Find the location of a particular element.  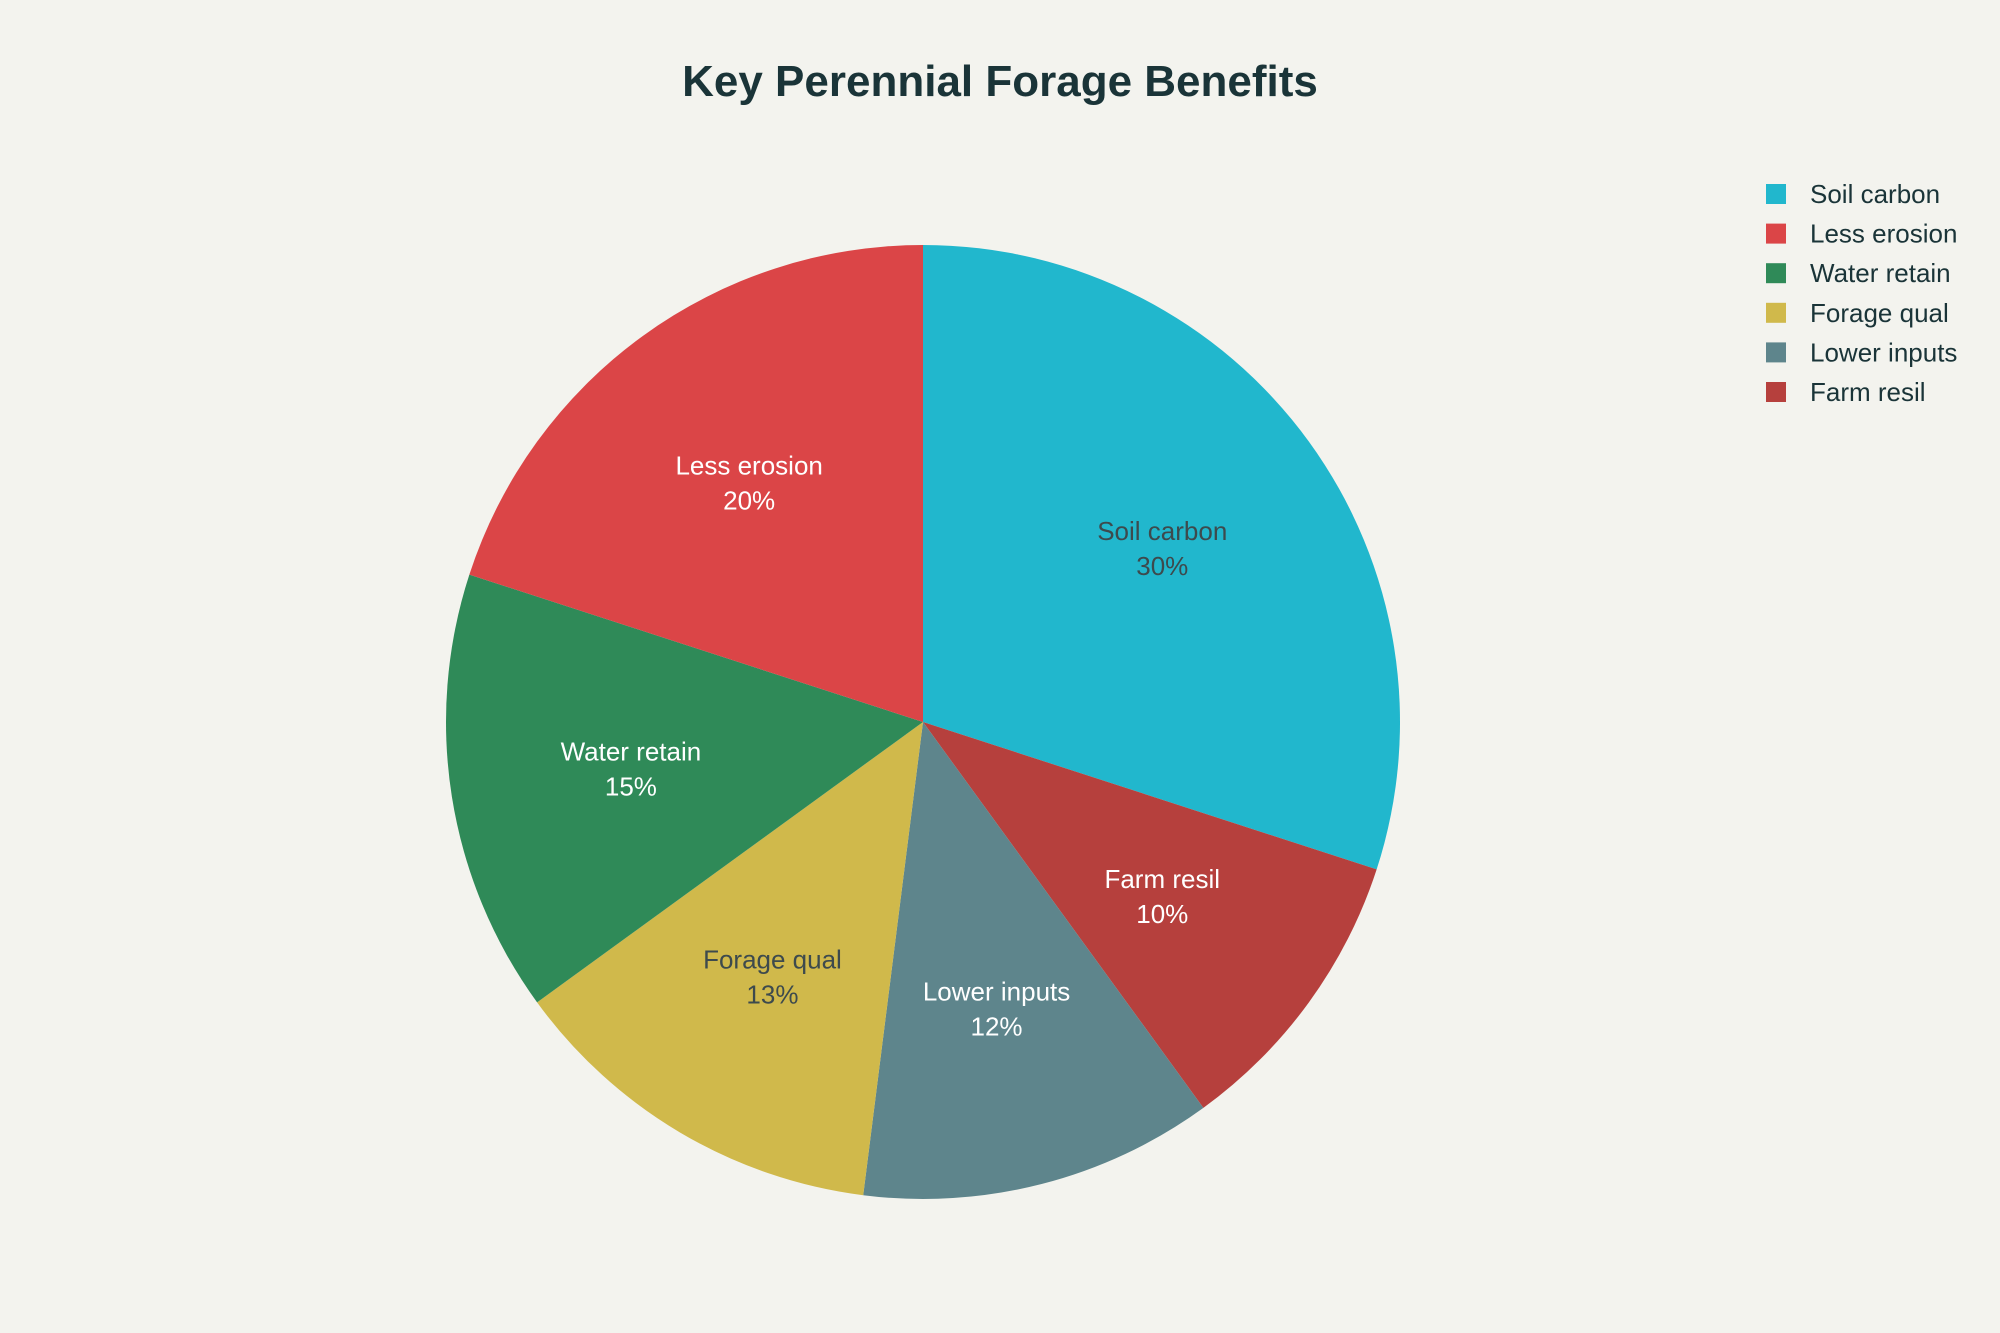

pie-slice-less-erosion is located at coordinates (696, 483).